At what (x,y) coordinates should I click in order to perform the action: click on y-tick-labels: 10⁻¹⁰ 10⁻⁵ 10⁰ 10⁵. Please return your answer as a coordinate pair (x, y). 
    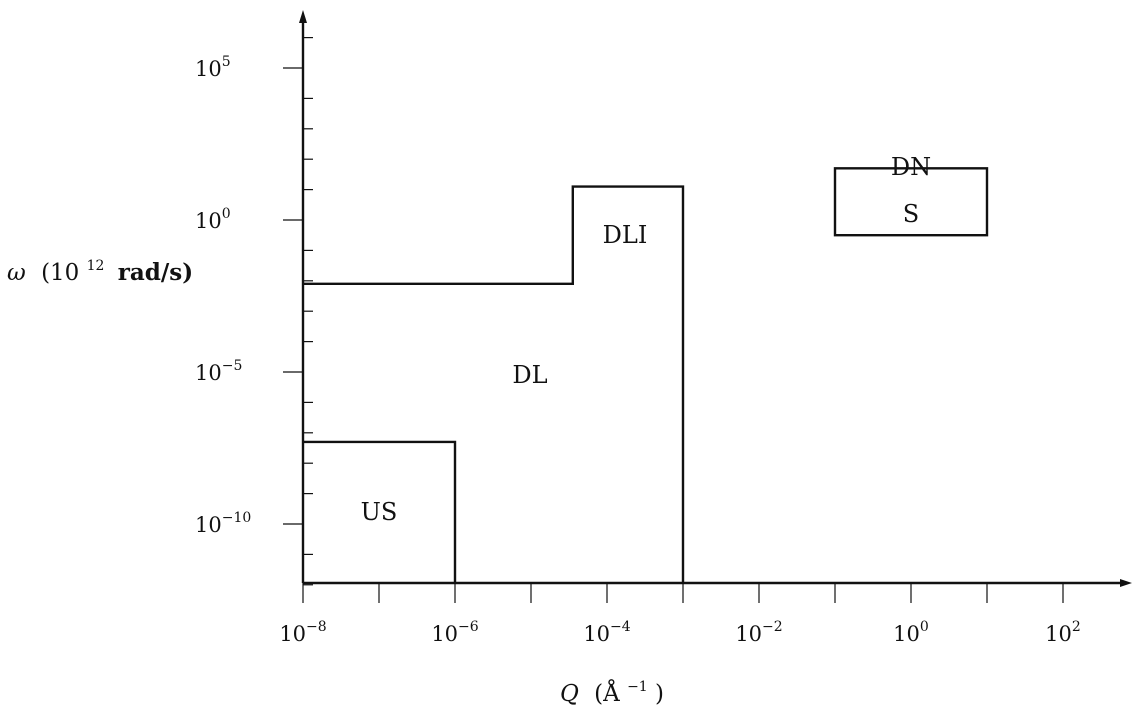
    Looking at the image, I should click on (223, 295).